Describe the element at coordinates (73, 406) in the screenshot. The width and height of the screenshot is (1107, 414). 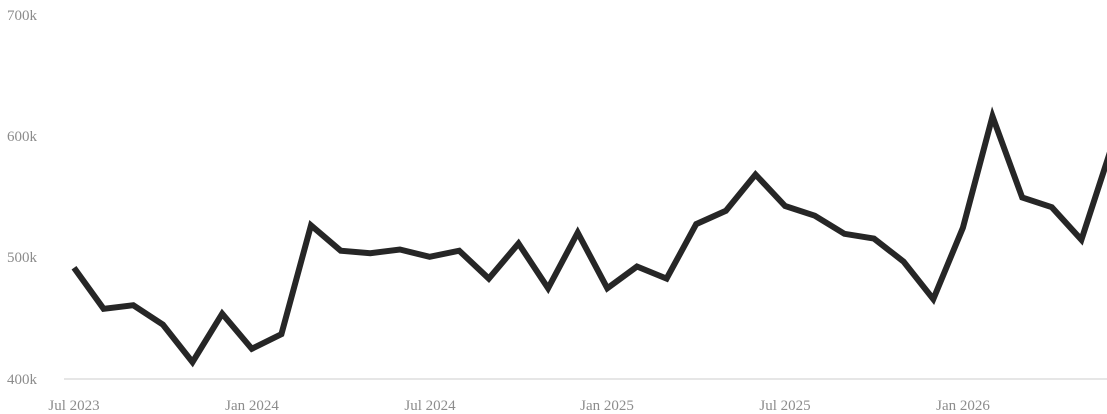
I see `x-tick-label-jul-2023: Jul 2023` at that location.